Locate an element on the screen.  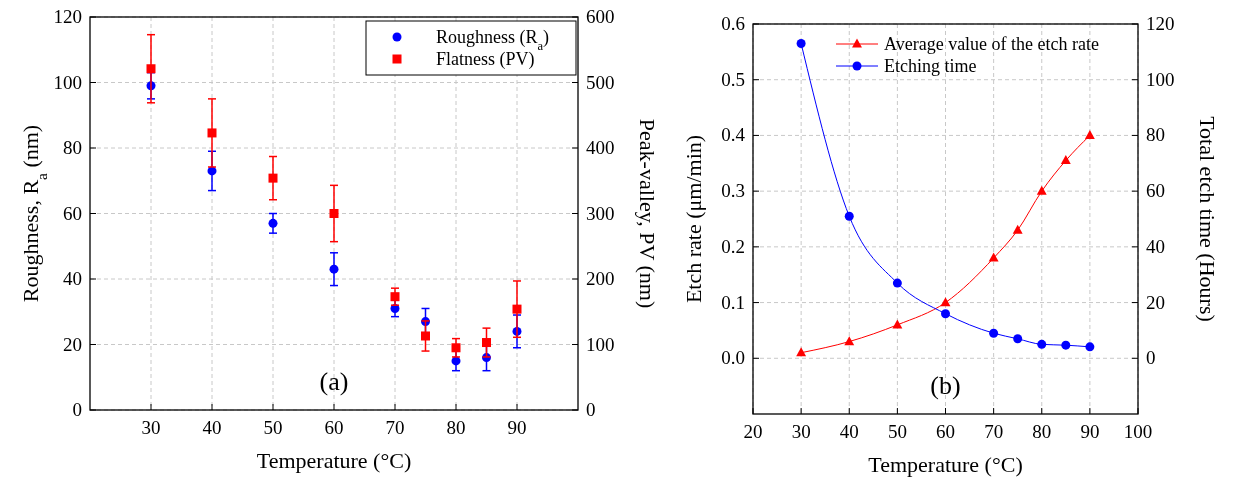
annotation: (a) is located at coordinates (334, 381).